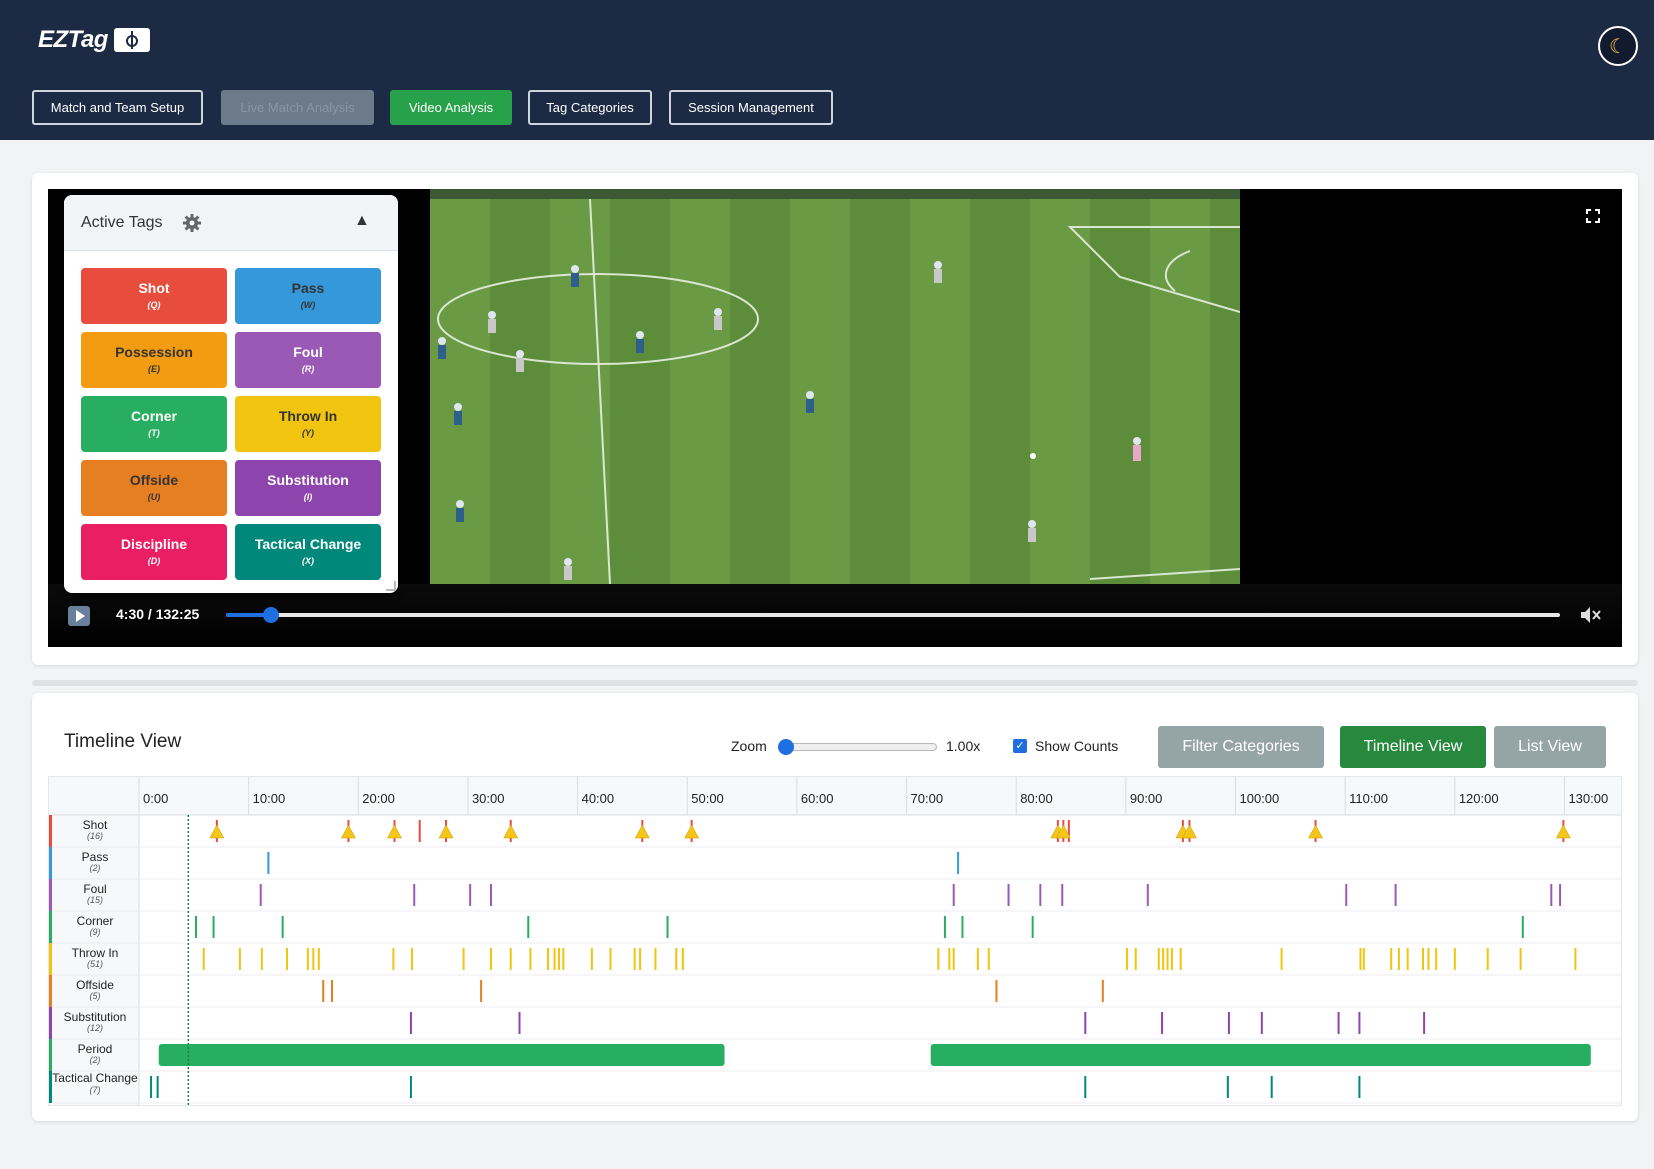 The height and width of the screenshot is (1169, 1654). I want to click on tag-foul-button: Foul (R), so click(308, 360).